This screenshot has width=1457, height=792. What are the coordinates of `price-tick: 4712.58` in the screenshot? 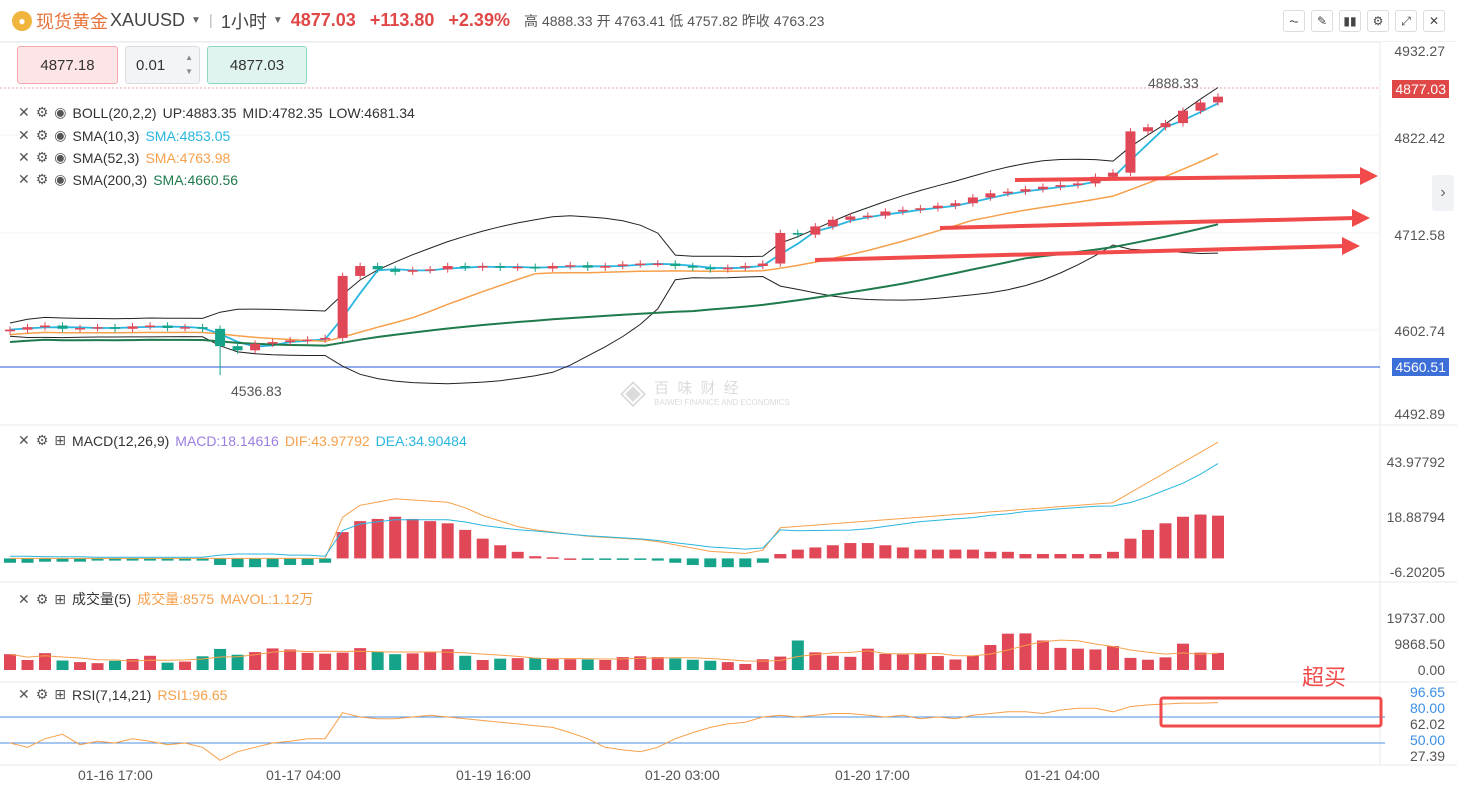 It's located at (1419, 235).